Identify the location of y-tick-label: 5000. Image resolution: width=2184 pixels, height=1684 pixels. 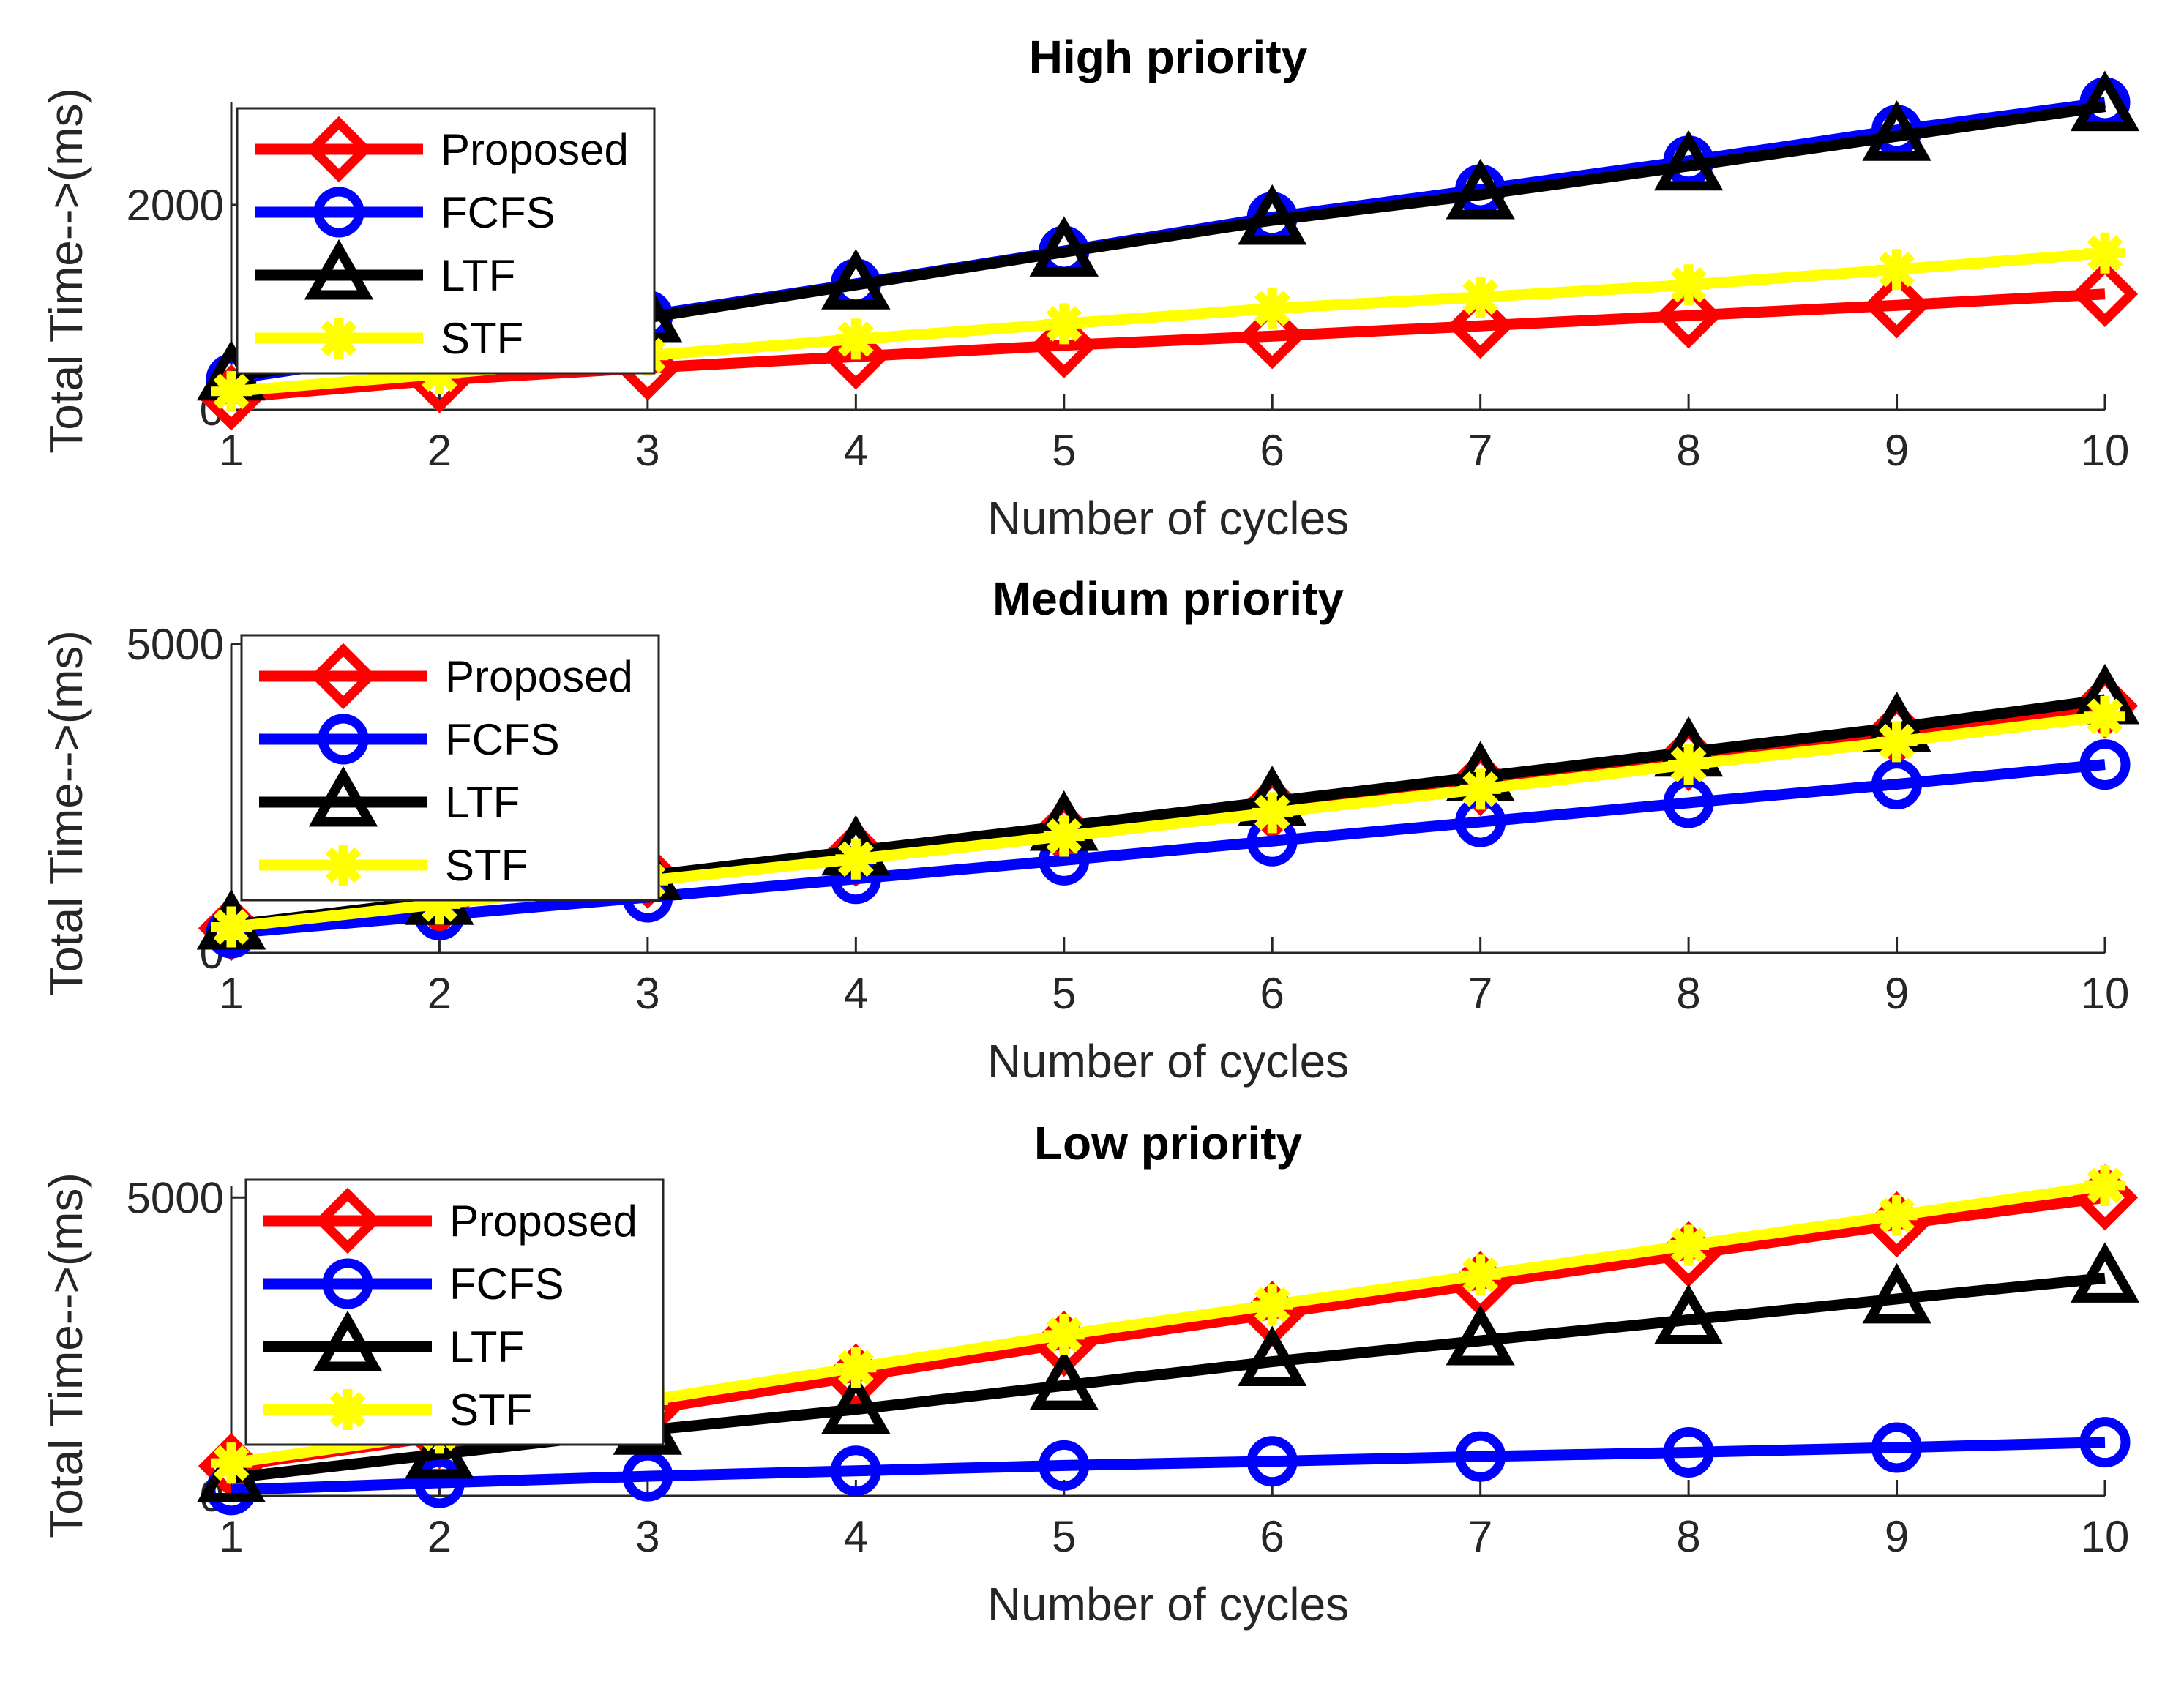
(175, 1197).